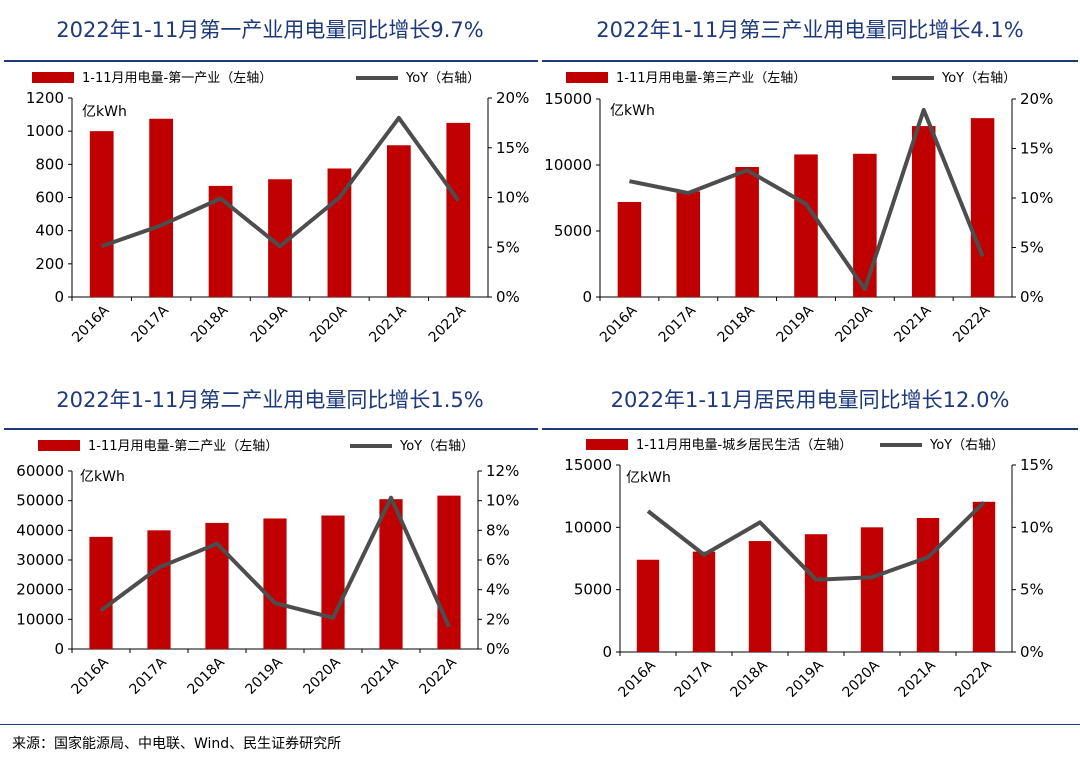 The image size is (1080, 763). What do you see at coordinates (40, 471) in the screenshot?
I see `left-tick-label: 60000` at bounding box center [40, 471].